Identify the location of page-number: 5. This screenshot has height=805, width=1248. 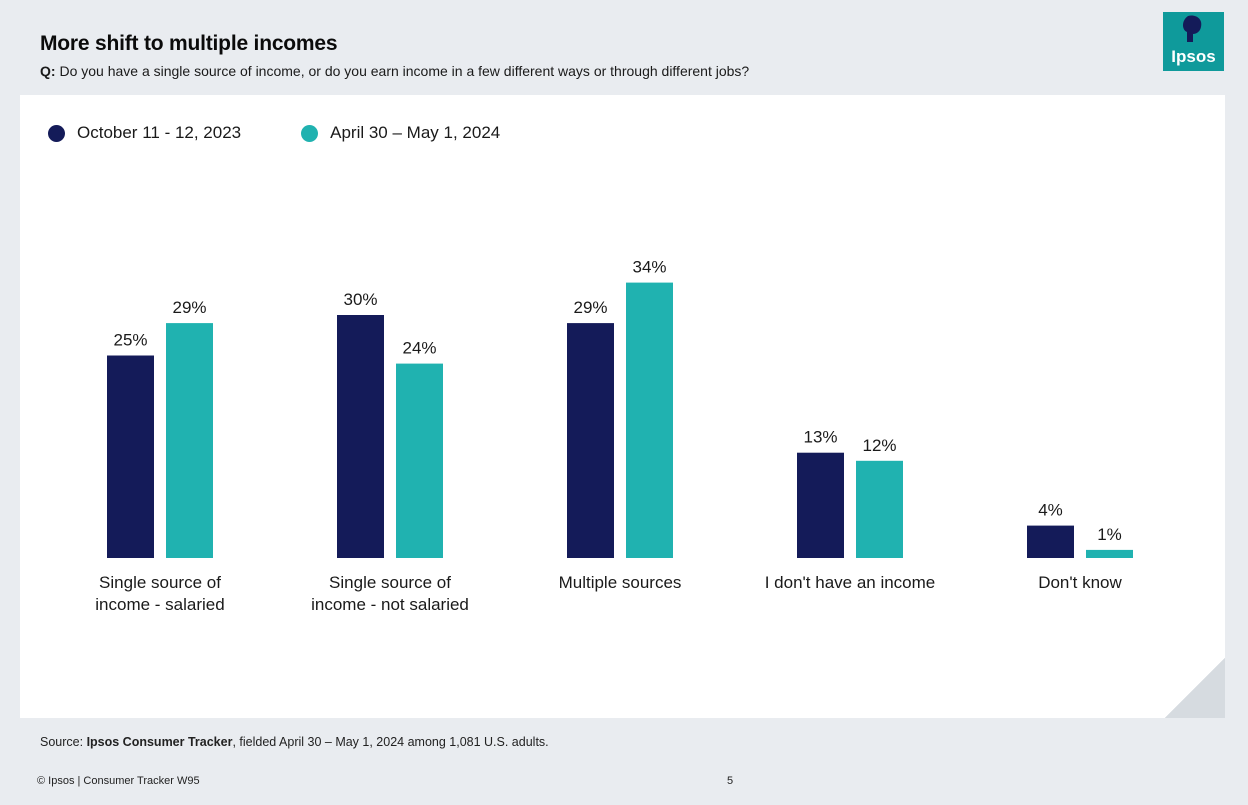
(730, 781).